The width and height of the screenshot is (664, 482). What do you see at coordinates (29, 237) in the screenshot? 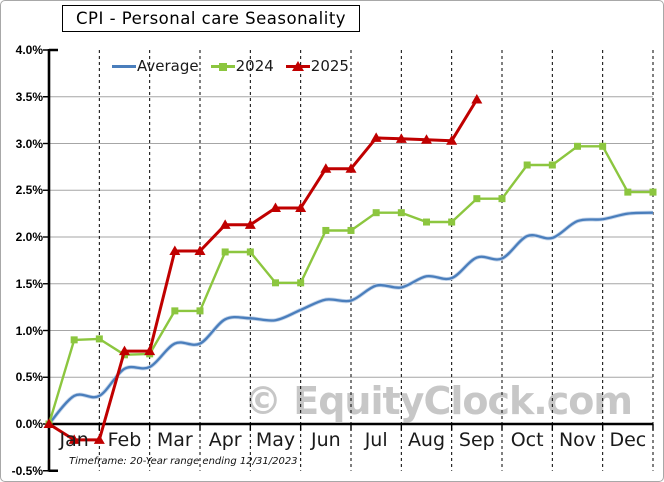
I see `y-axis-tick-label: 2.0%` at bounding box center [29, 237].